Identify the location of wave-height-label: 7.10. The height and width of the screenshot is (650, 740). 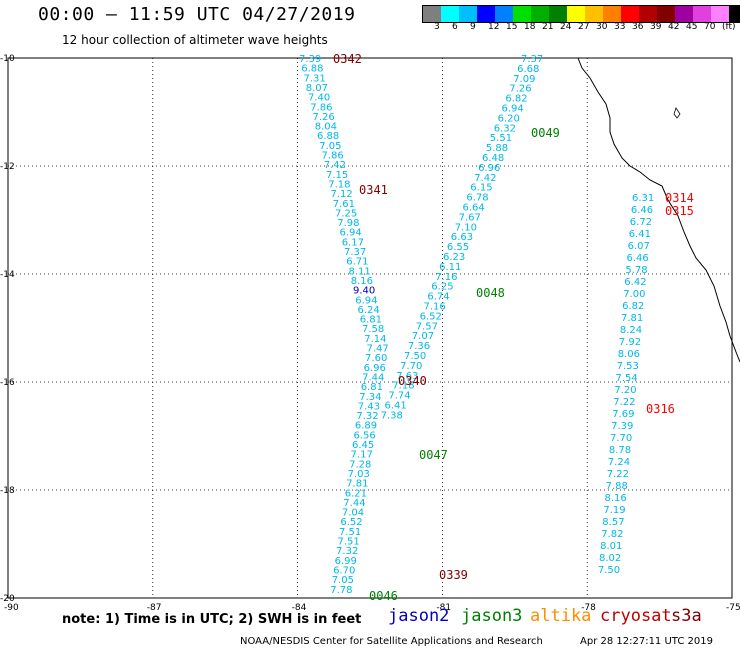
(466, 227).